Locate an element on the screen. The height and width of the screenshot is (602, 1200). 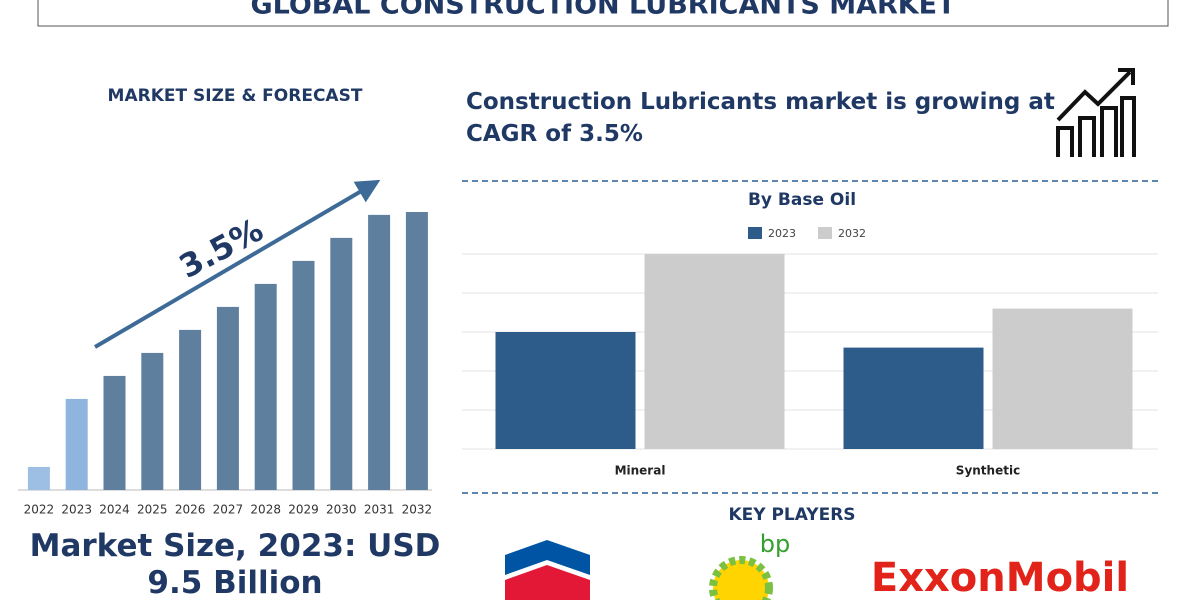
x-tick-label: 2030 is located at coordinates (341, 510).